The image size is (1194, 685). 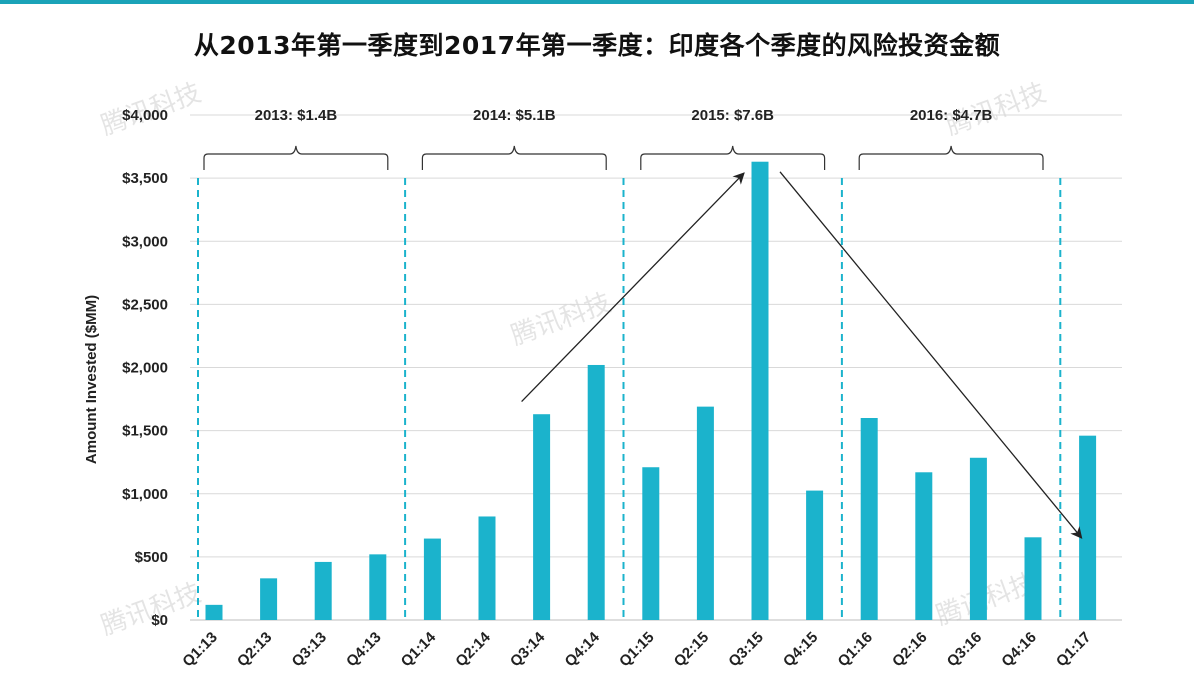 What do you see at coordinates (1088, 527) in the screenshot?
I see `bar-Q1:17` at bounding box center [1088, 527].